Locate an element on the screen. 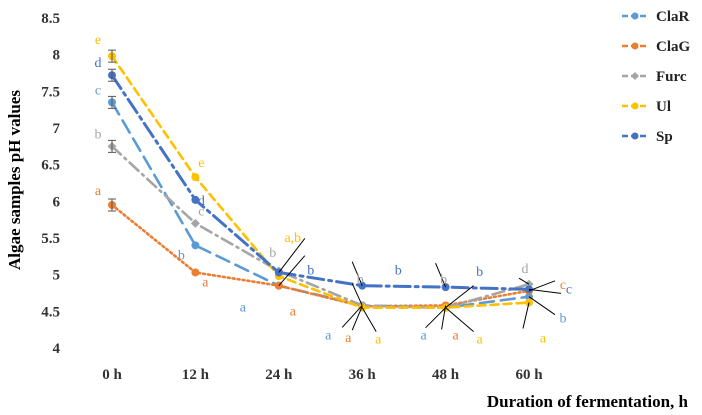 This screenshot has height=415, width=702. legend: ClaR ClaG Furc Ul Sp is located at coordinates (656, 77).